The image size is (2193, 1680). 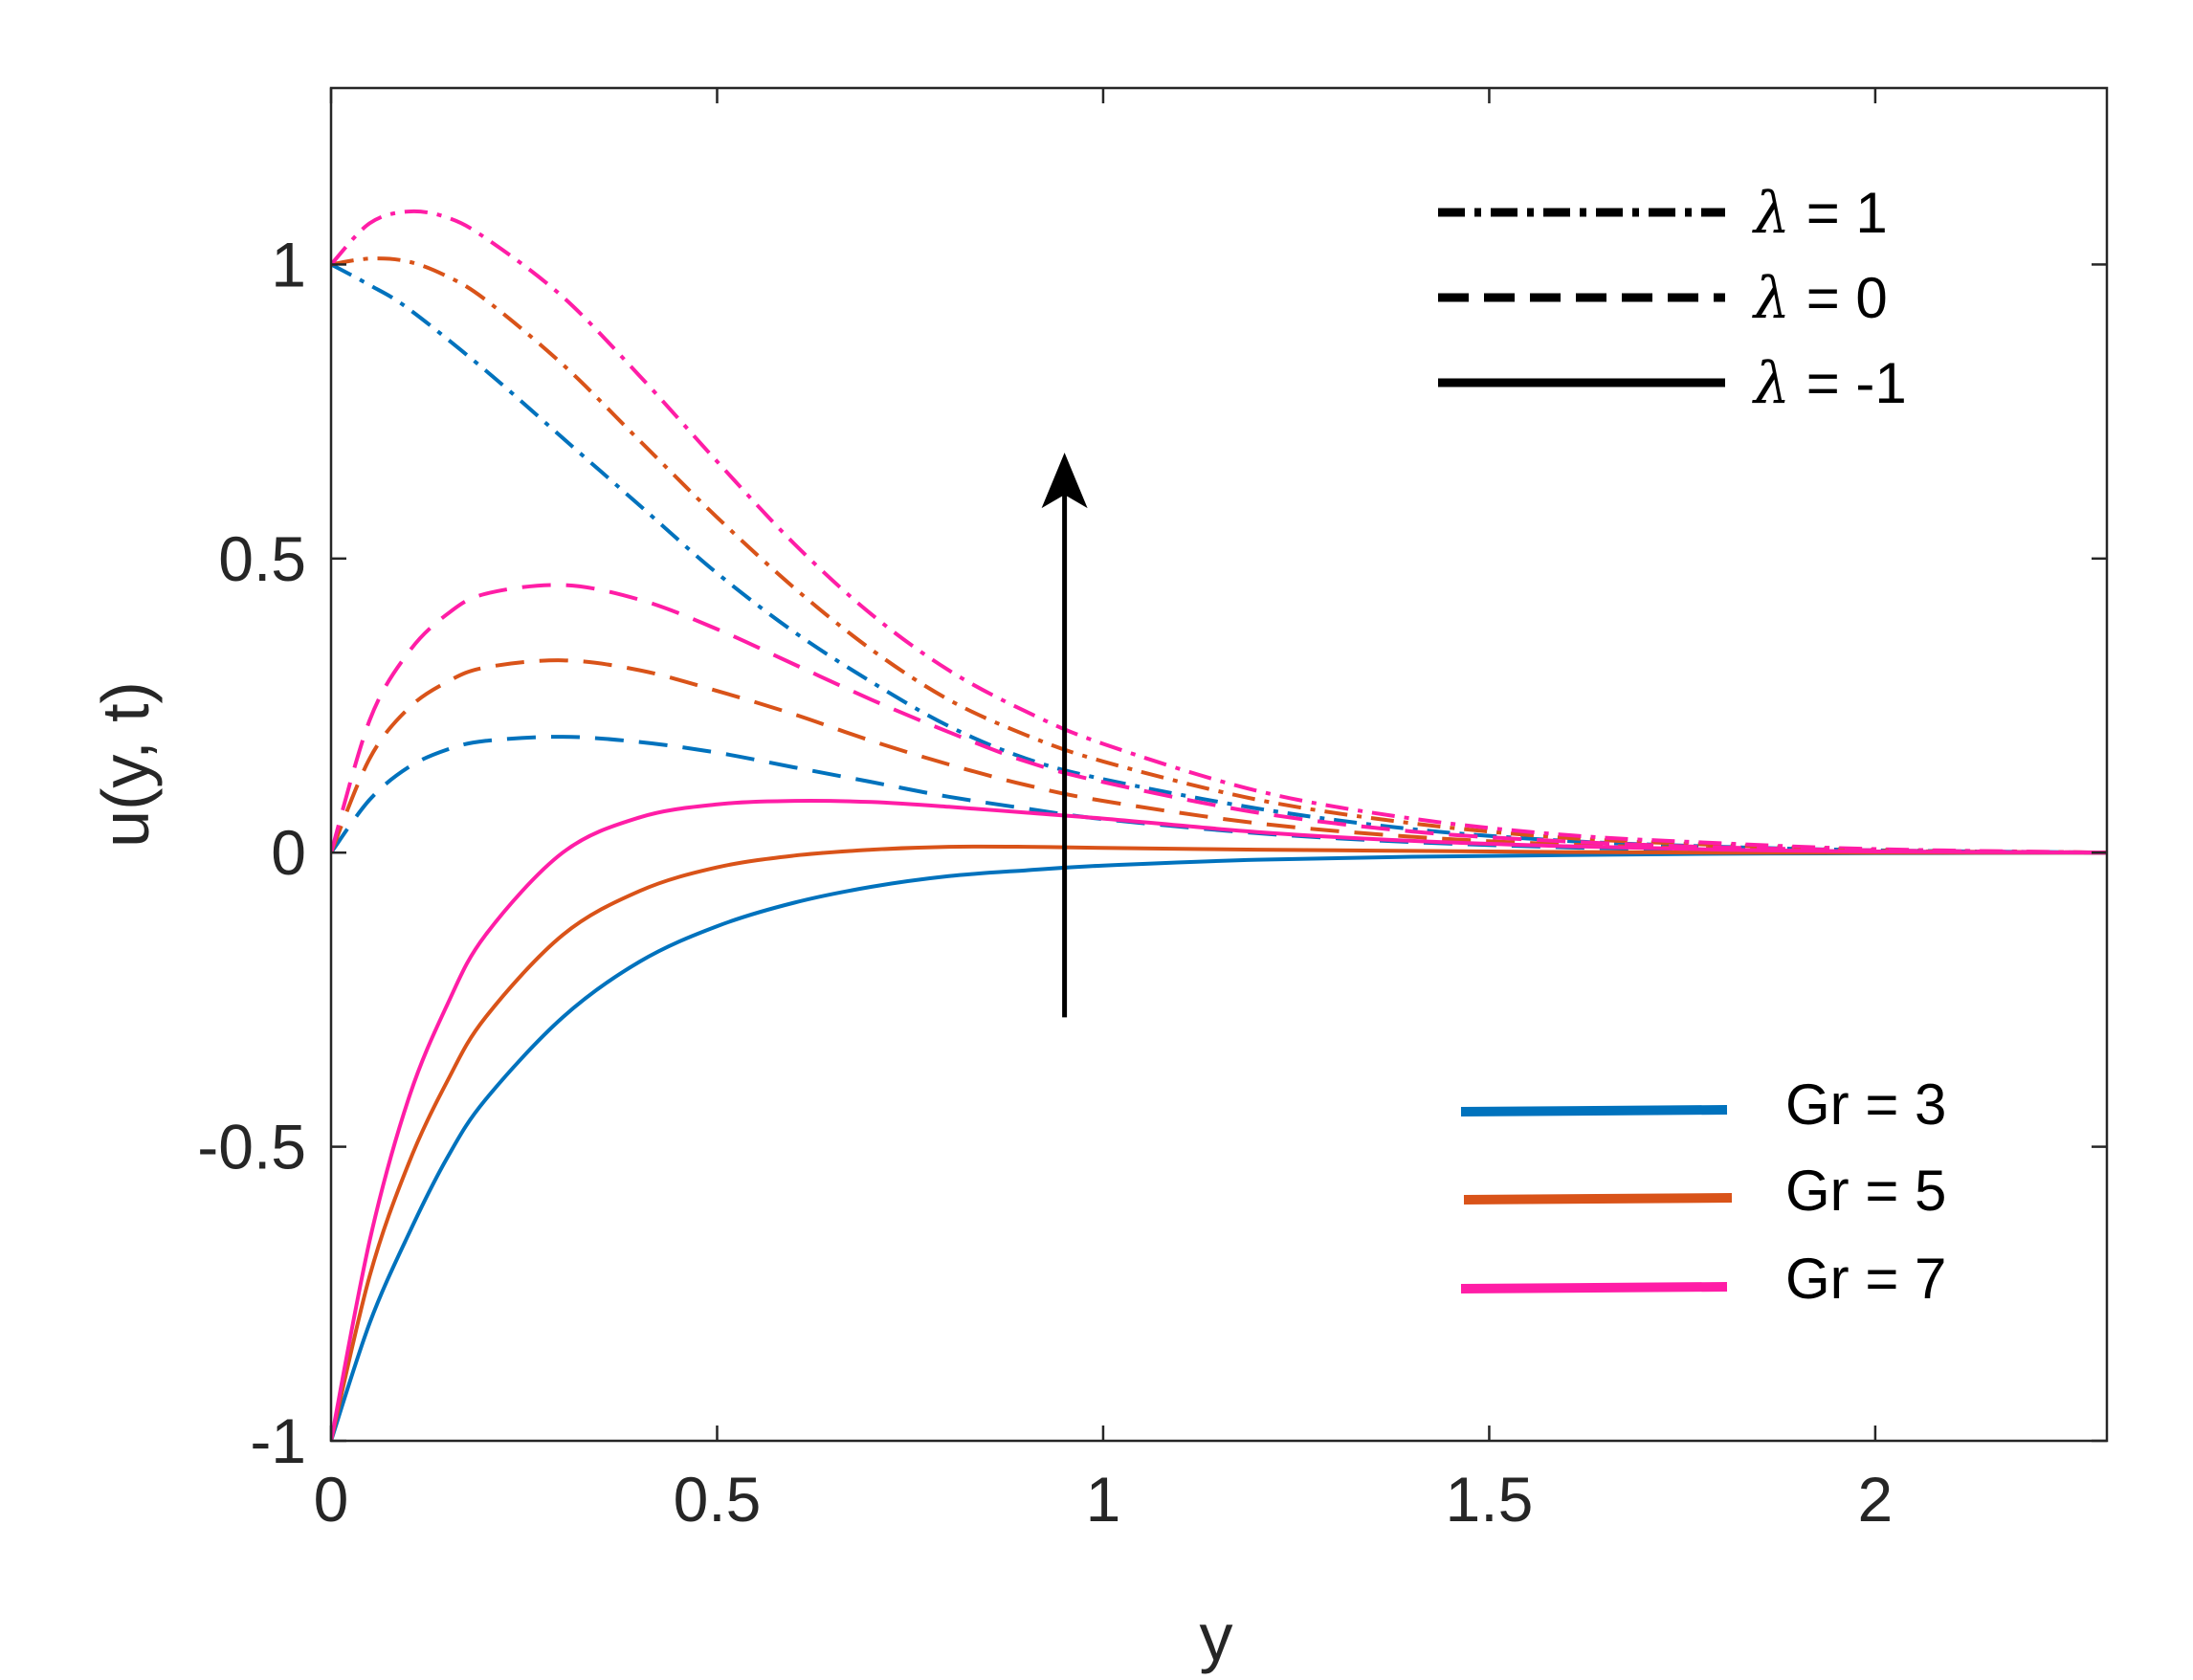 What do you see at coordinates (1490, 1500) in the screenshot?
I see `x-tick-label: 1.5` at bounding box center [1490, 1500].